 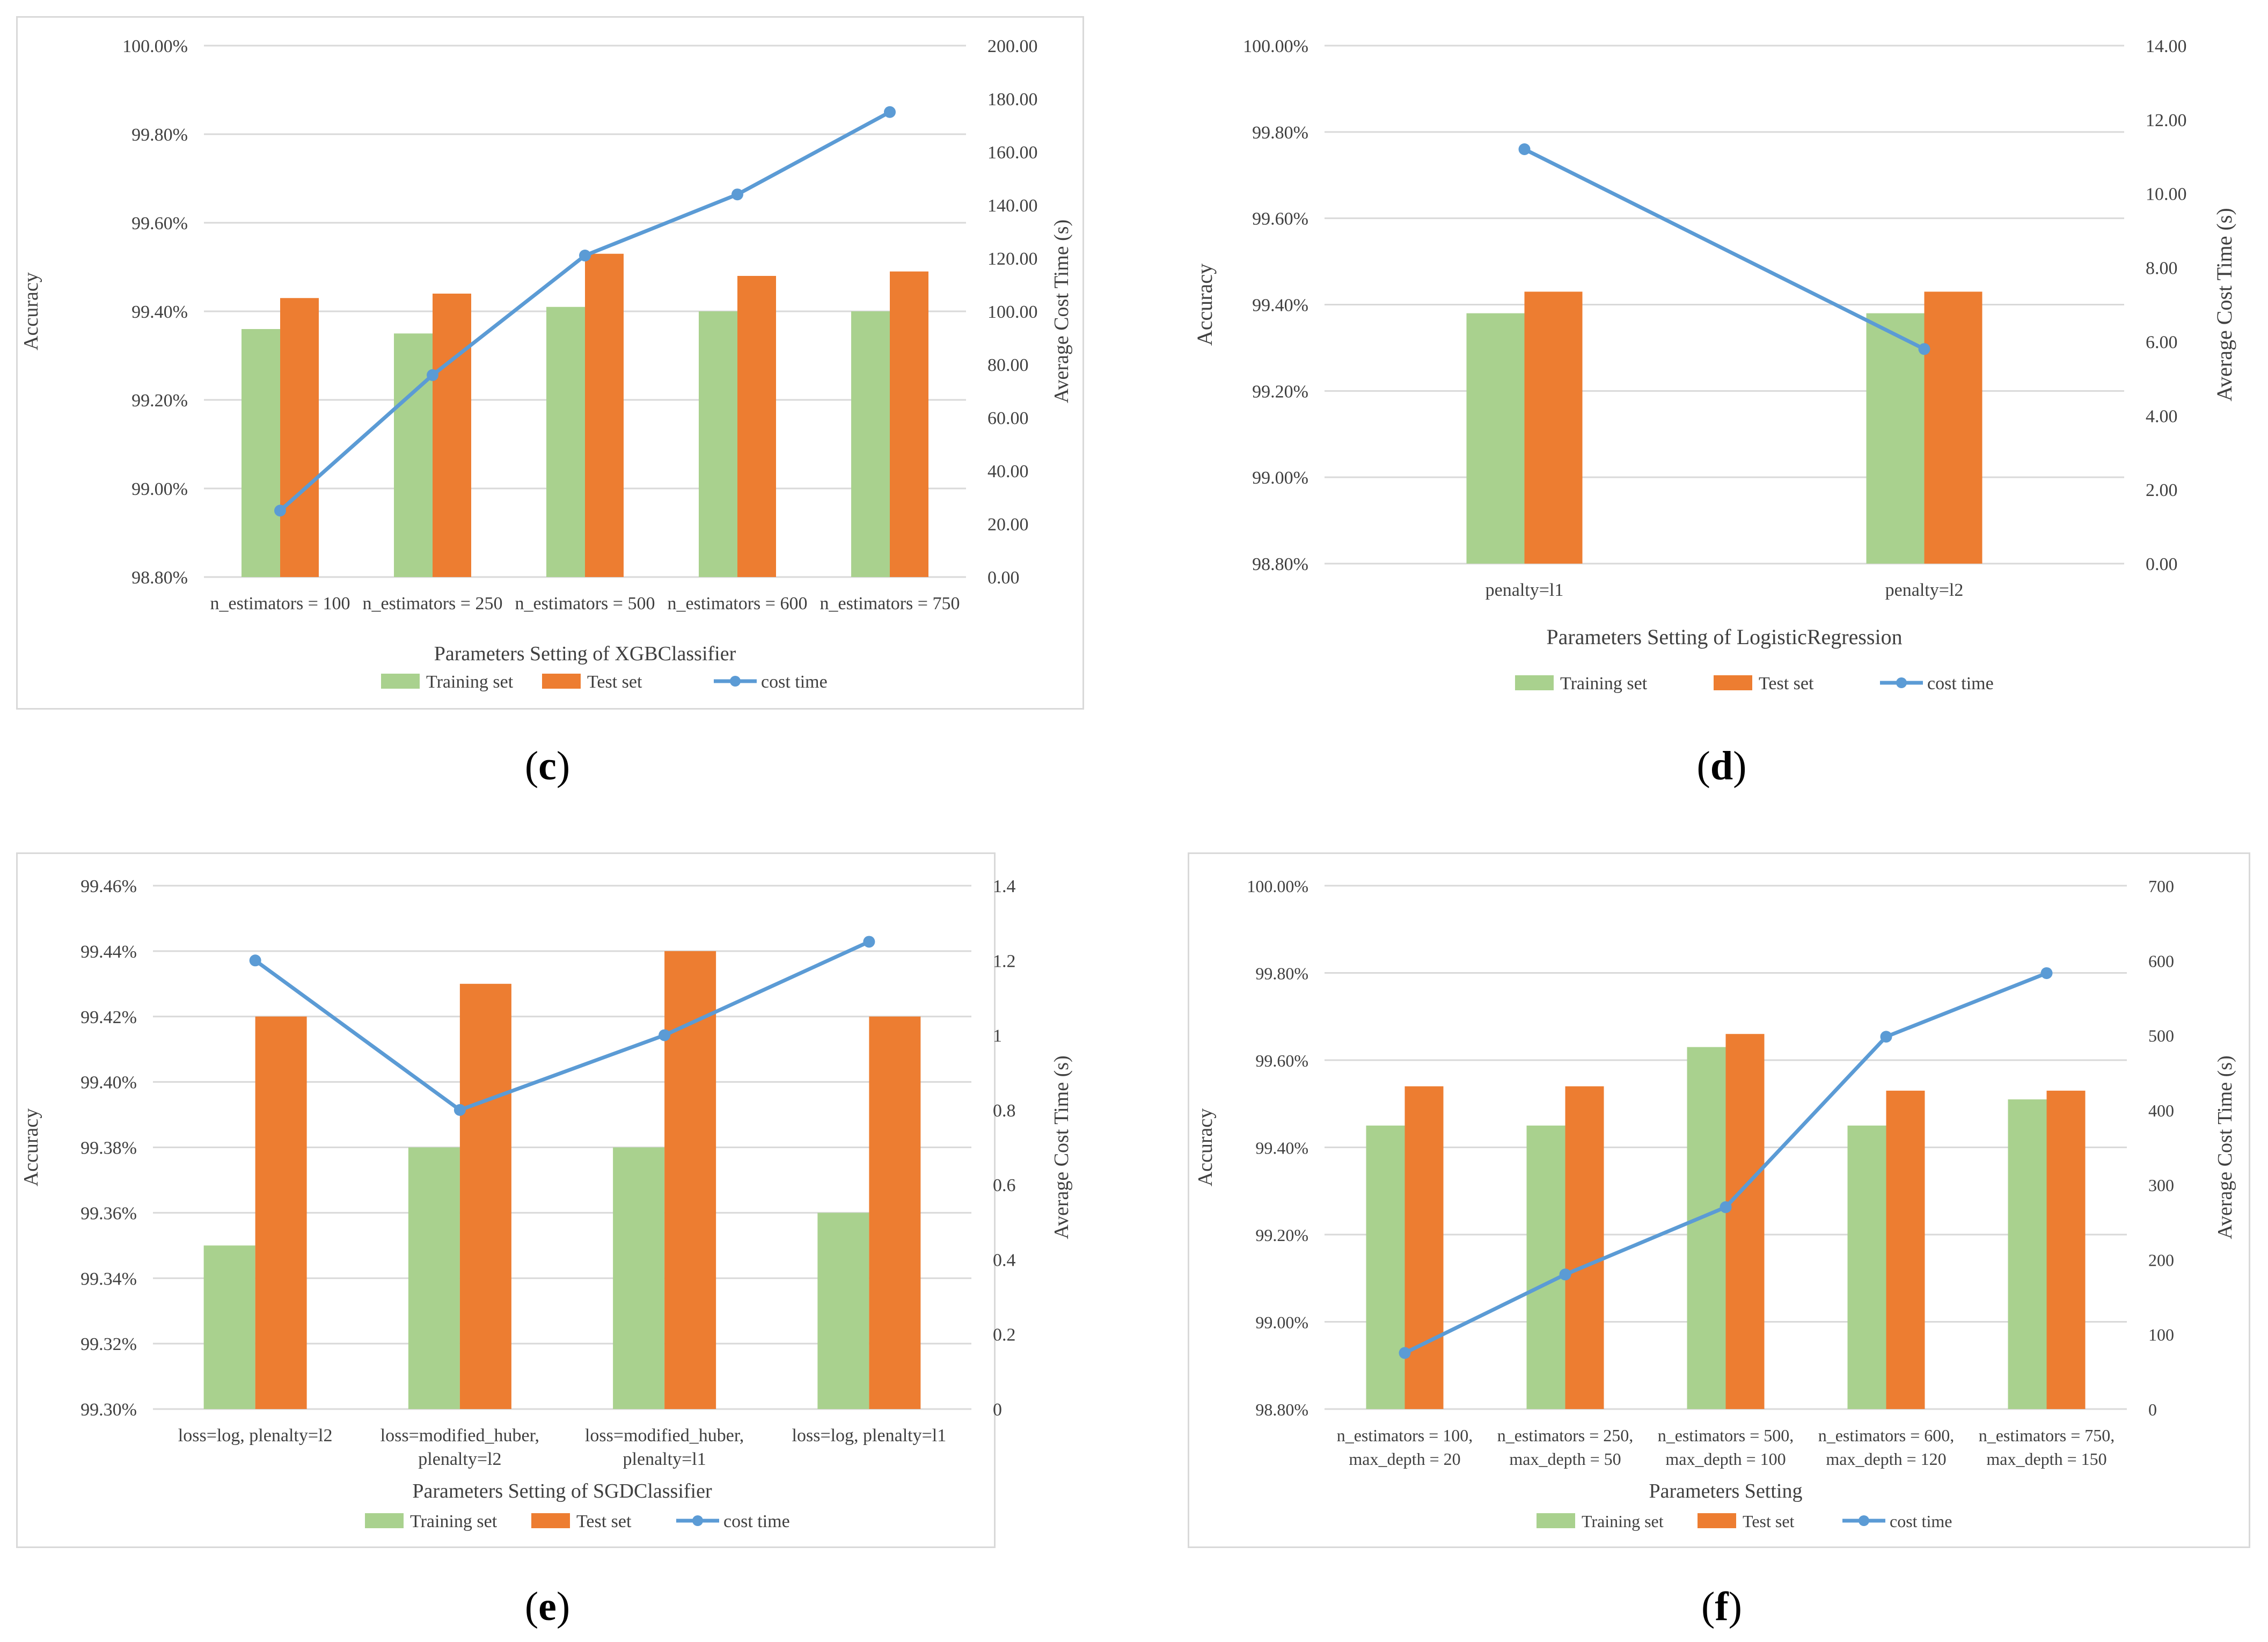 I want to click on y2-tick-label: 0.00, so click(x=1004, y=578).